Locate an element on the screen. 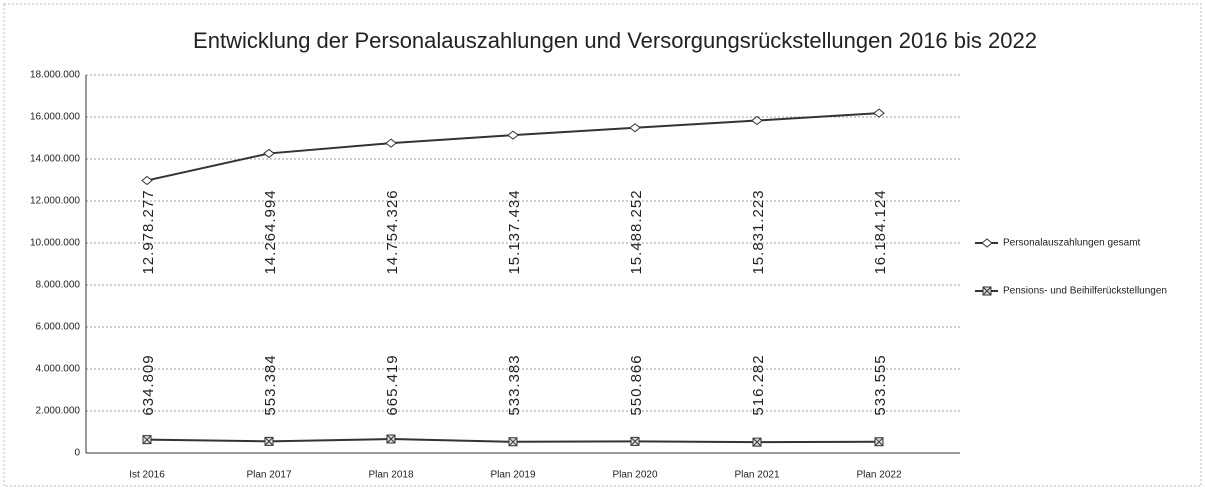 The width and height of the screenshot is (1205, 490). legend-label: Personalauszahlungen gesamt is located at coordinates (1072, 243).